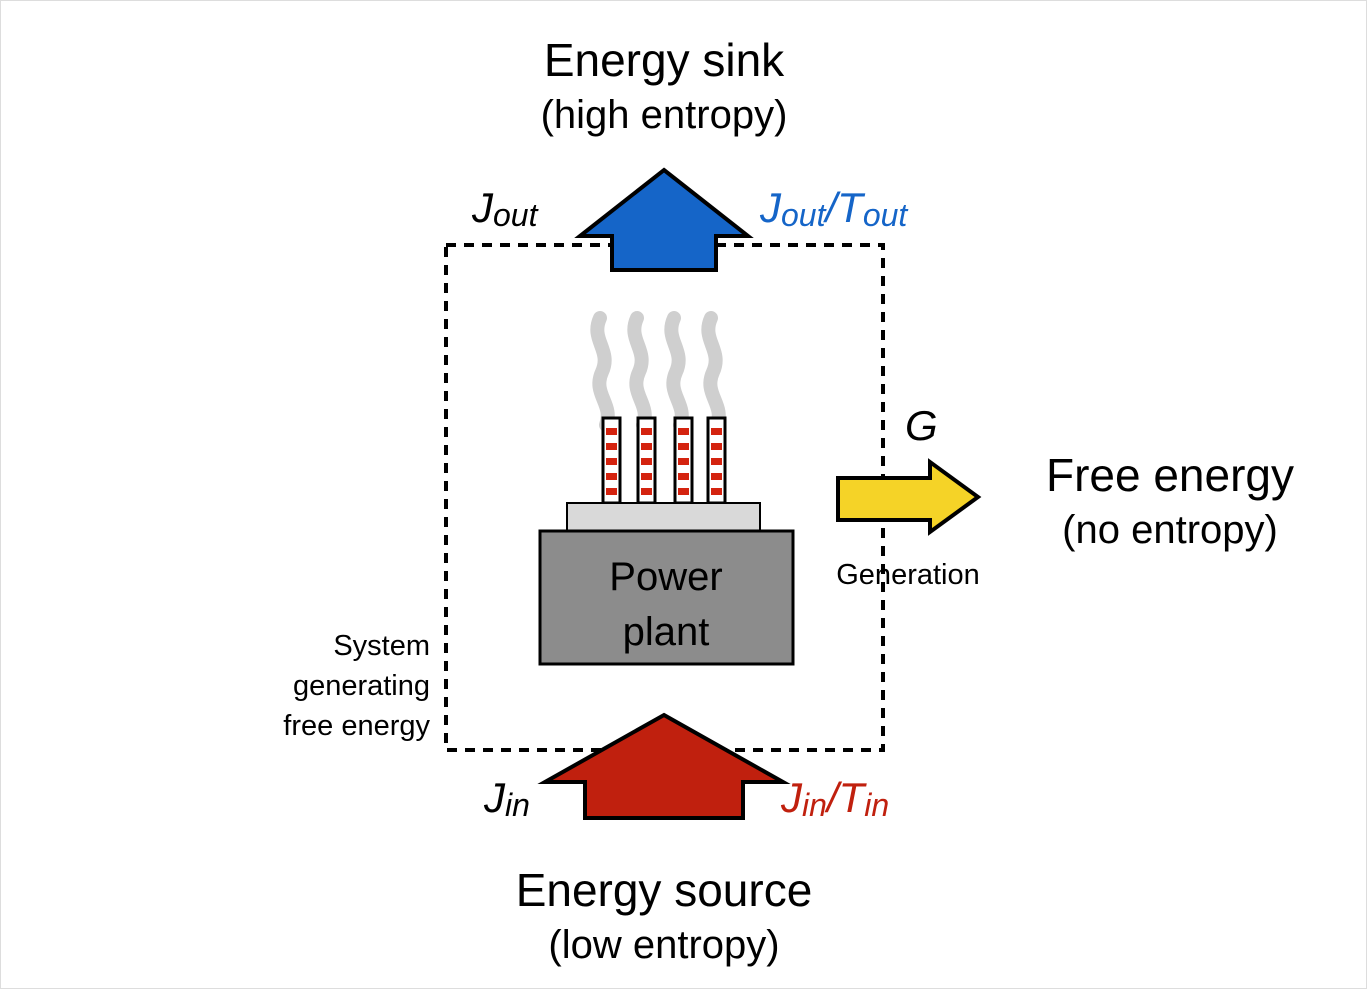 The height and width of the screenshot is (989, 1367). Describe the element at coordinates (908, 575) in the screenshot. I see `generation-label: Generation` at that location.